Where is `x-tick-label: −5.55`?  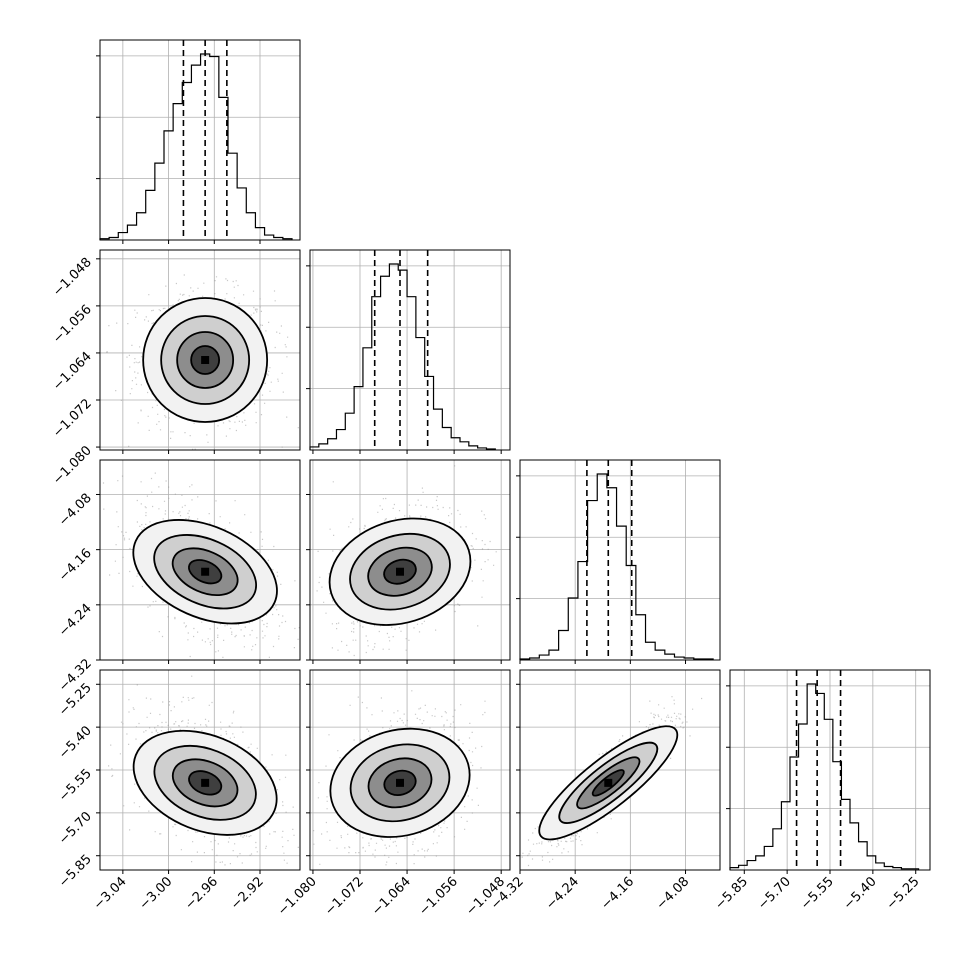 x-tick-label: −5.55 is located at coordinates (817, 893).